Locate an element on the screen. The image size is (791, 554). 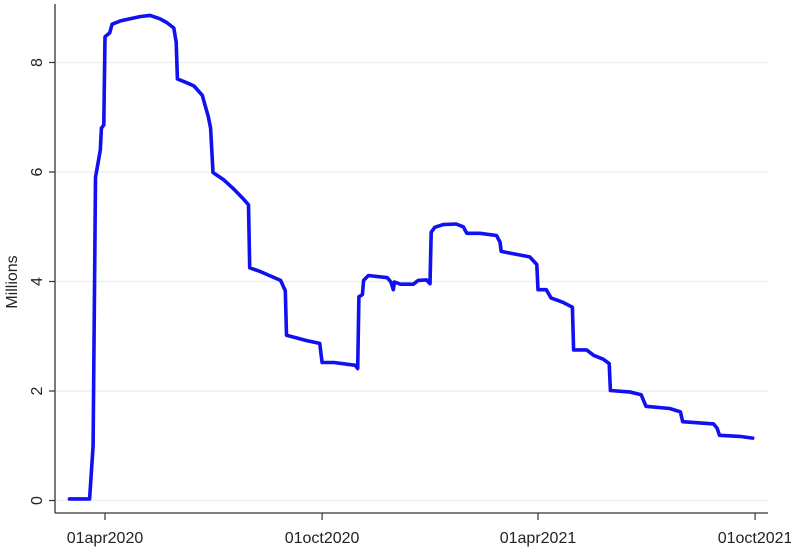
y-axis-title: Millions is located at coordinates (12, 281).